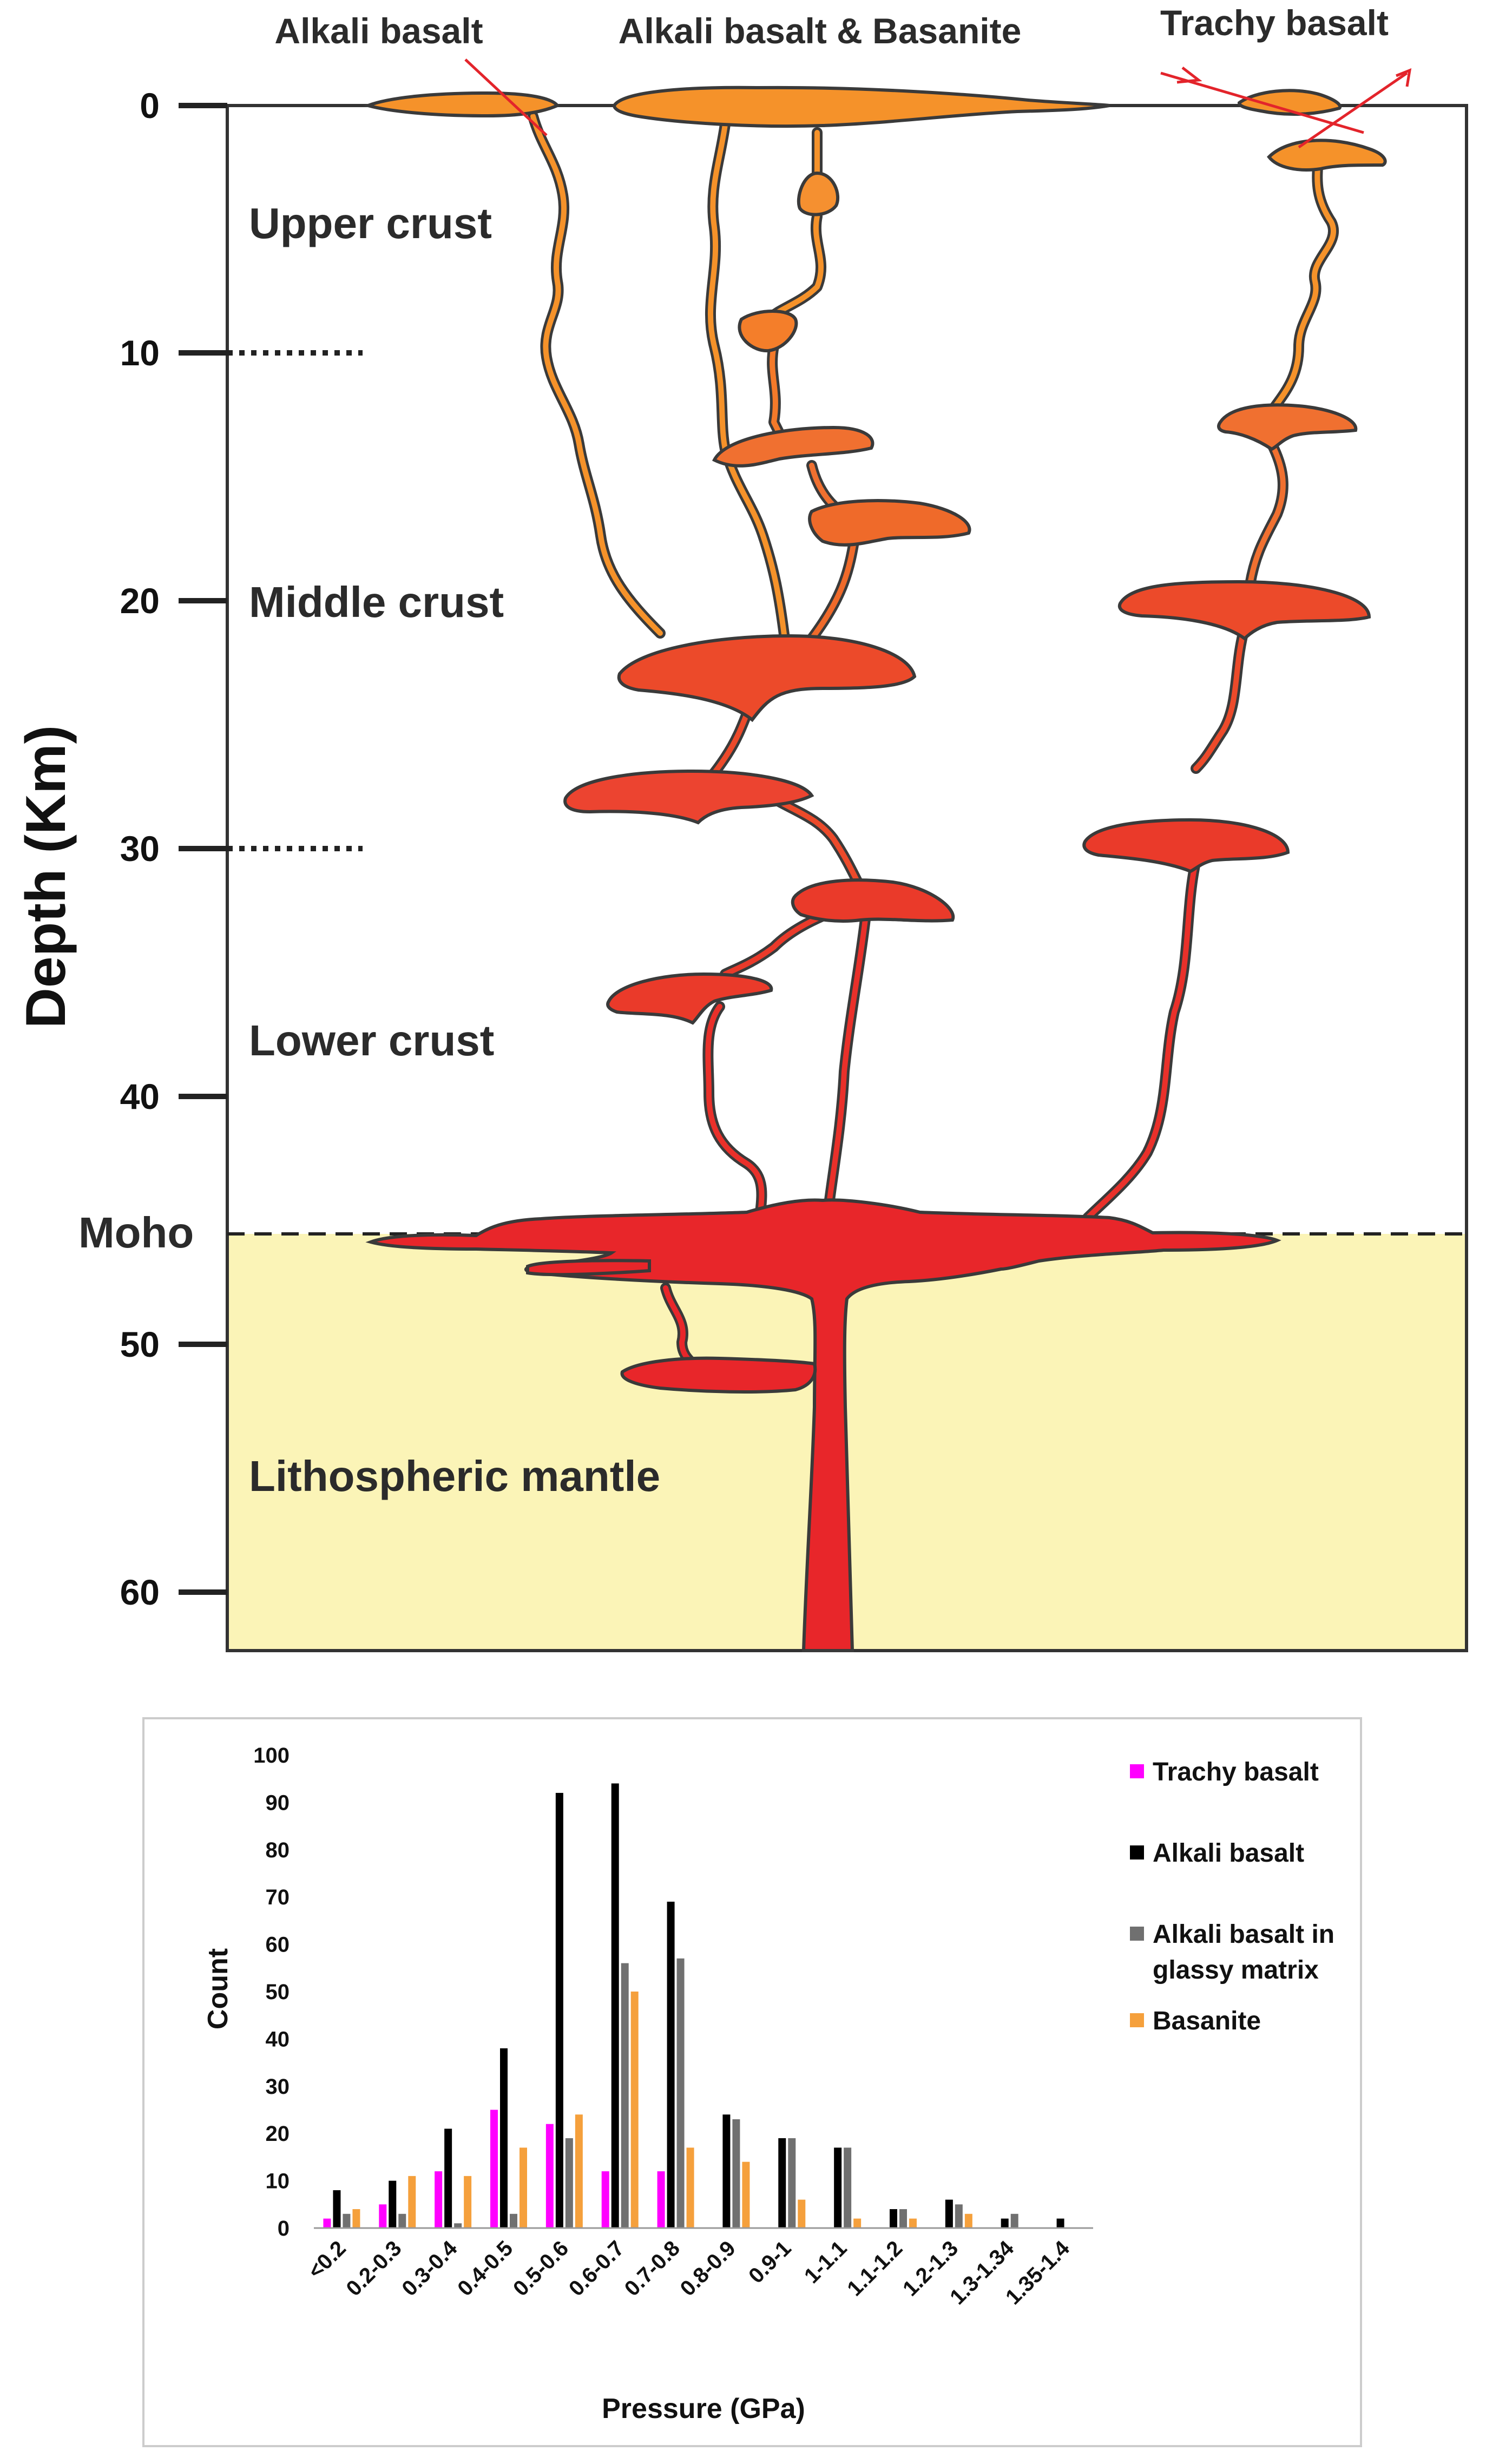 The width and height of the screenshot is (1486, 2464). Describe the element at coordinates (693, 2005) in the screenshot. I see `chart-bars` at that location.